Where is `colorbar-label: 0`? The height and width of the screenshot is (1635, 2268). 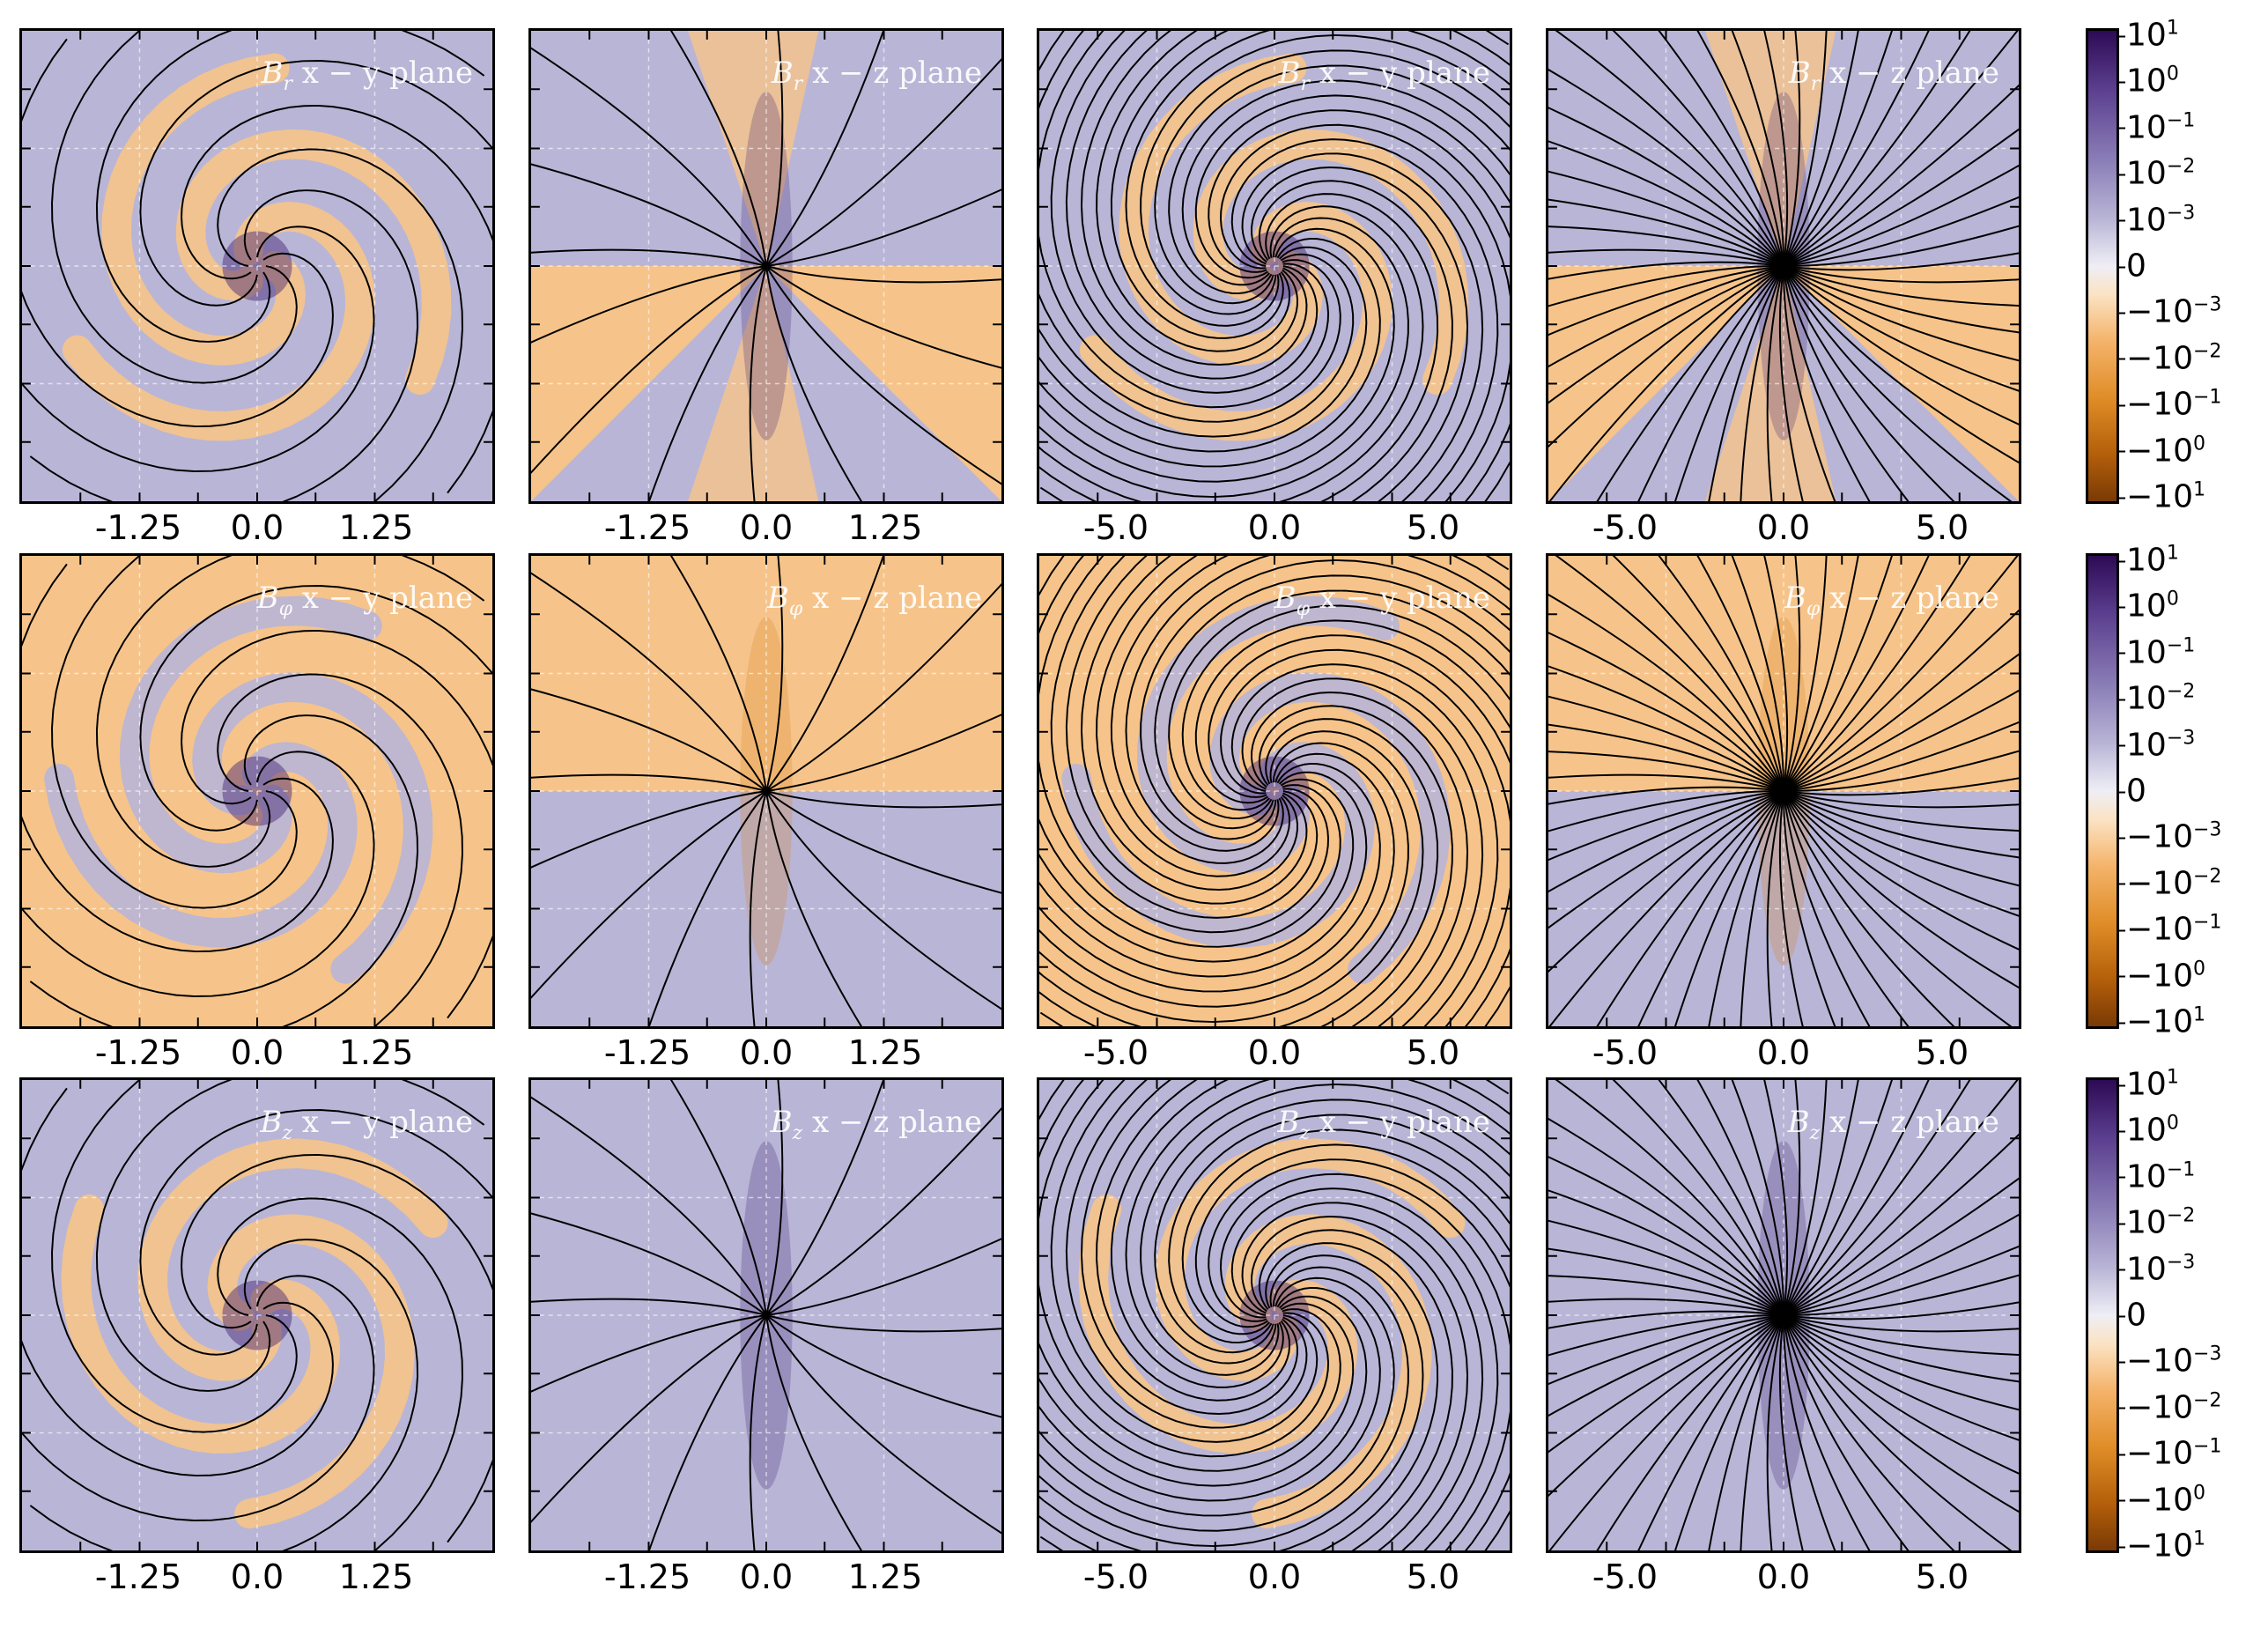 colorbar-label: 0 is located at coordinates (2131, 266).